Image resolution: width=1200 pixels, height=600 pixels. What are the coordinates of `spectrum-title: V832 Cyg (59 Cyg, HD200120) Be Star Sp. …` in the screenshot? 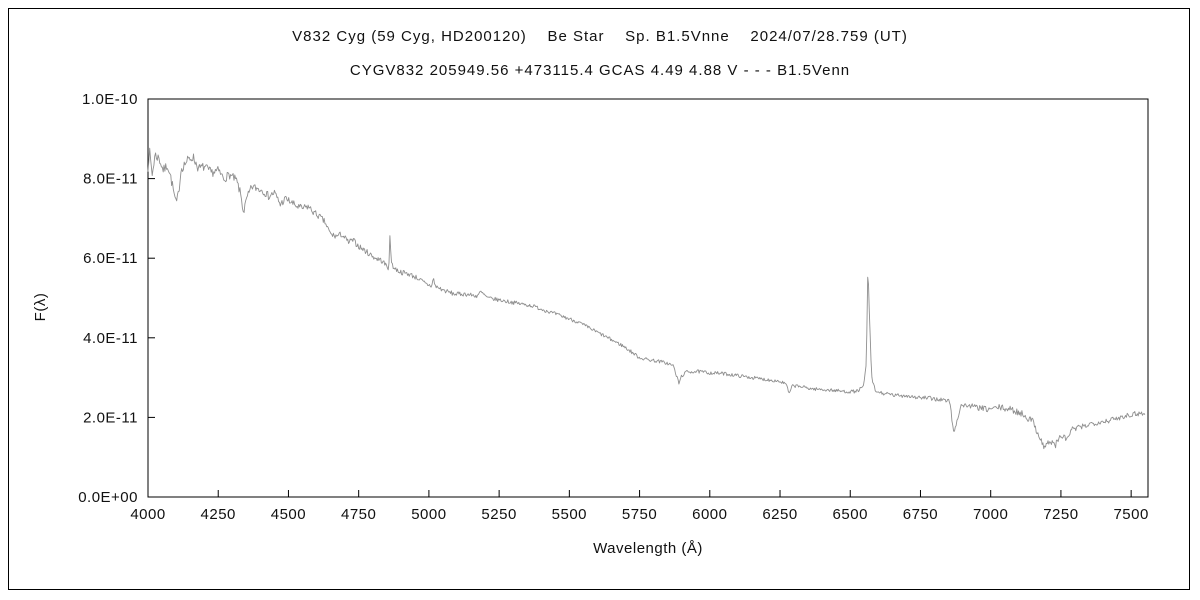 It's located at (600, 36).